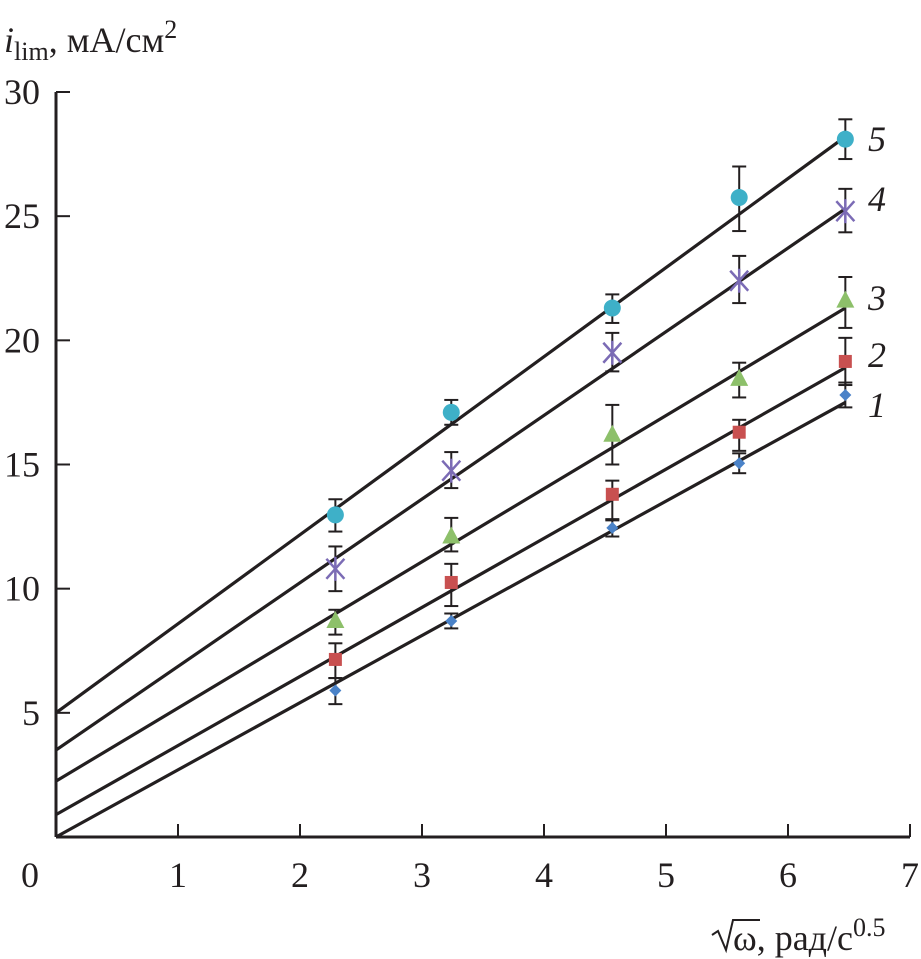 This screenshot has width=921, height=959. Describe the element at coordinates (876, 298) in the screenshot. I see `series-label-3: 3` at that location.